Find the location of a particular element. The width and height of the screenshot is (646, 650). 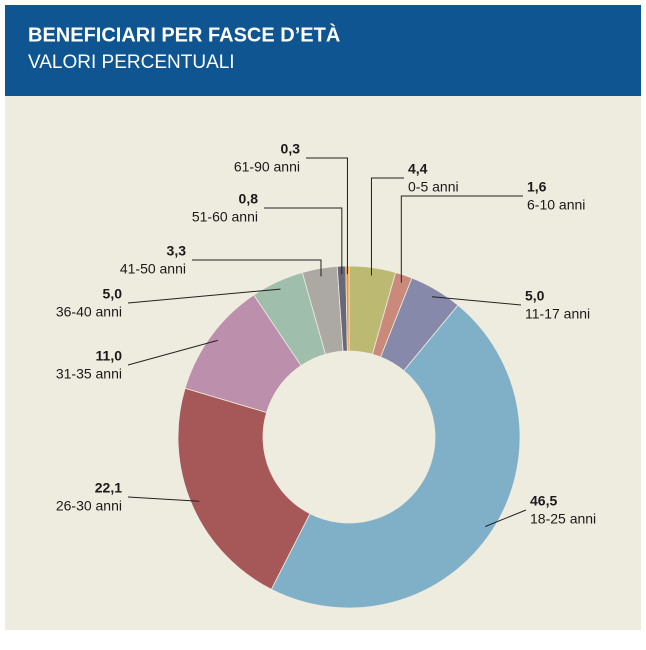

chart-title: BENEFICIARI PER FASCE D’ETÀ is located at coordinates (184, 34).